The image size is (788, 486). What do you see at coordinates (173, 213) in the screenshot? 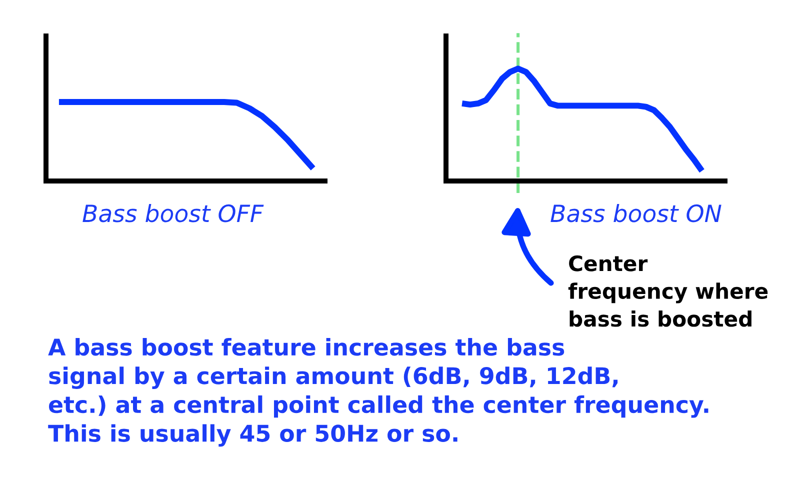
I see `x-axis-title: Bass boost OFF` at bounding box center [173, 213].